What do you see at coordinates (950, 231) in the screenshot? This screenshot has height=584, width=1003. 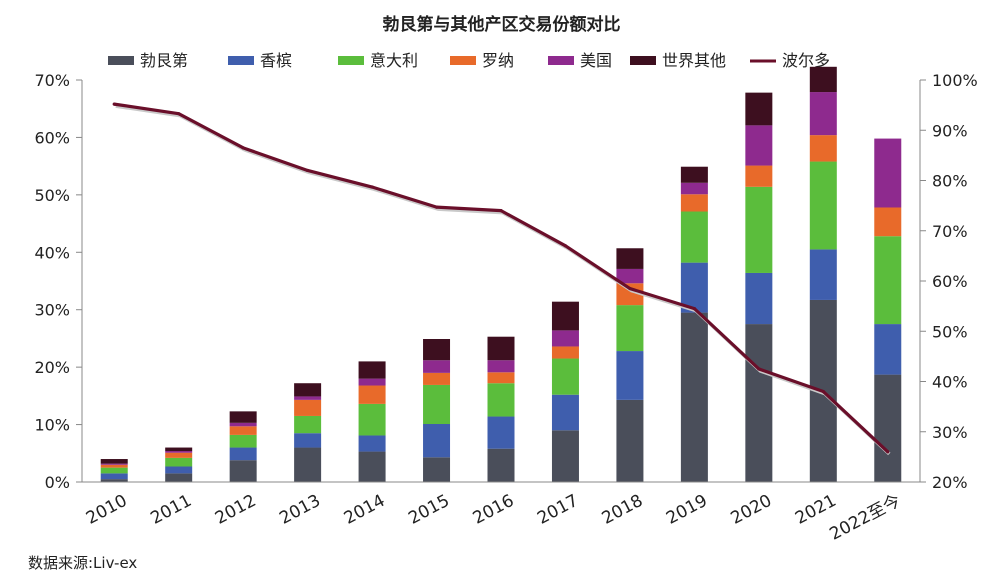 I see `y-right-tick-label: 70%` at bounding box center [950, 231].